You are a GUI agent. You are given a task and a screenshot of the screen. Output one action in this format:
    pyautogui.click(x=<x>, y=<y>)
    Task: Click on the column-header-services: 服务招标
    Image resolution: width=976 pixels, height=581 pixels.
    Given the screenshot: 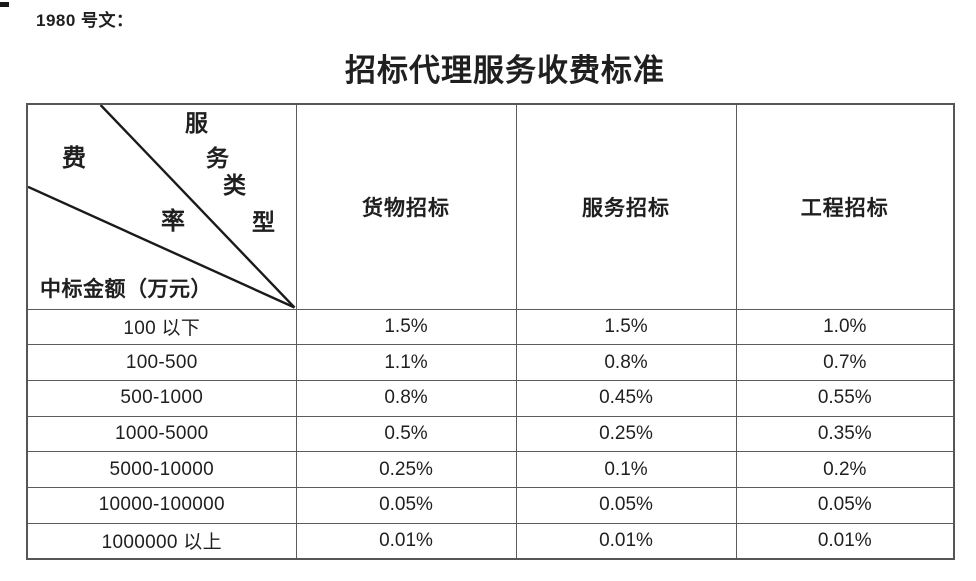 What is the action you would take?
    pyautogui.click(x=626, y=206)
    